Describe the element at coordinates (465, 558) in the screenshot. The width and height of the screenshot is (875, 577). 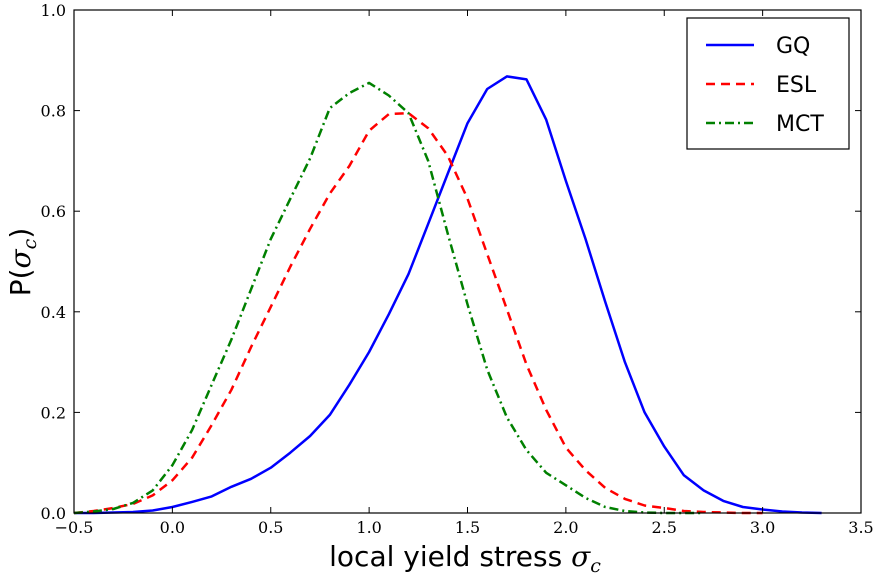
I see `x-axis-label: local yield stress σc` at that location.